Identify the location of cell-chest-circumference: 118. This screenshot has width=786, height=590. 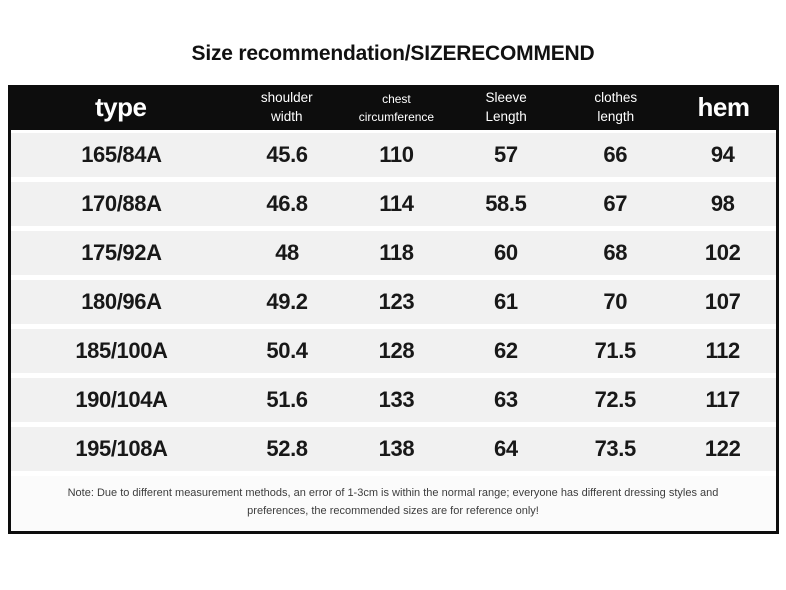
(396, 252).